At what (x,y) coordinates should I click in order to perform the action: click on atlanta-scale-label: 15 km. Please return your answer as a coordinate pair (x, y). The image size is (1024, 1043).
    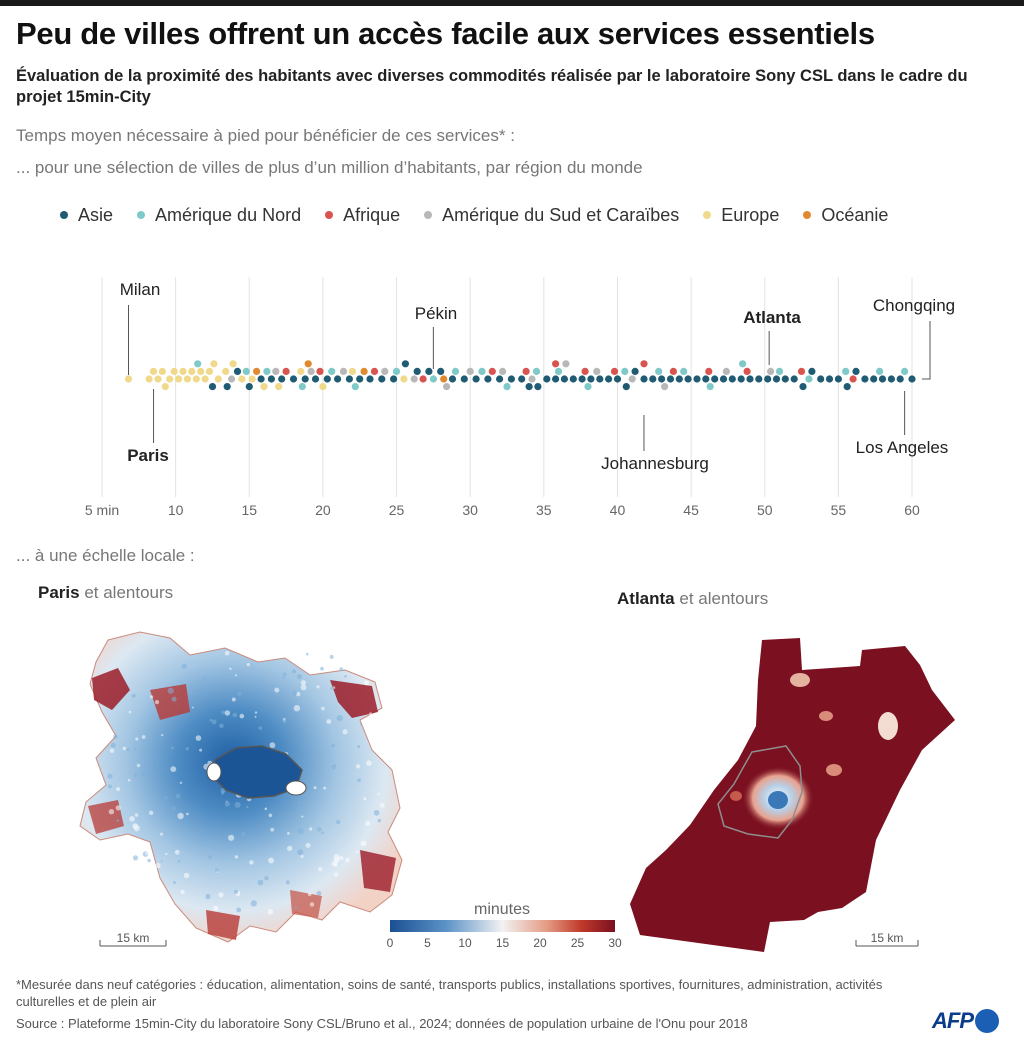
    Looking at the image, I should click on (887, 938).